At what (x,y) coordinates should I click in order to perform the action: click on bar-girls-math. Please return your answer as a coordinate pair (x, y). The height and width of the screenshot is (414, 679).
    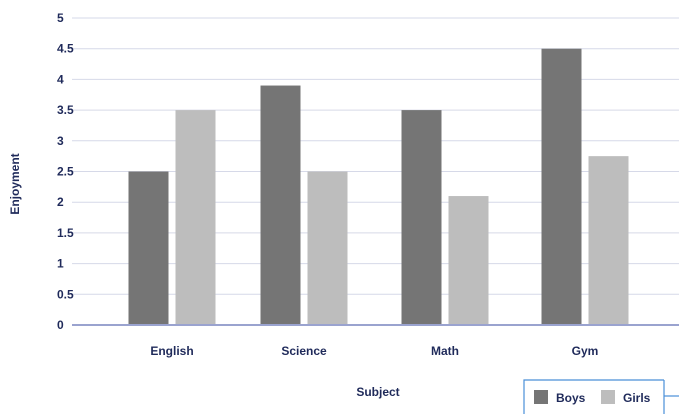
    Looking at the image, I should click on (468, 260).